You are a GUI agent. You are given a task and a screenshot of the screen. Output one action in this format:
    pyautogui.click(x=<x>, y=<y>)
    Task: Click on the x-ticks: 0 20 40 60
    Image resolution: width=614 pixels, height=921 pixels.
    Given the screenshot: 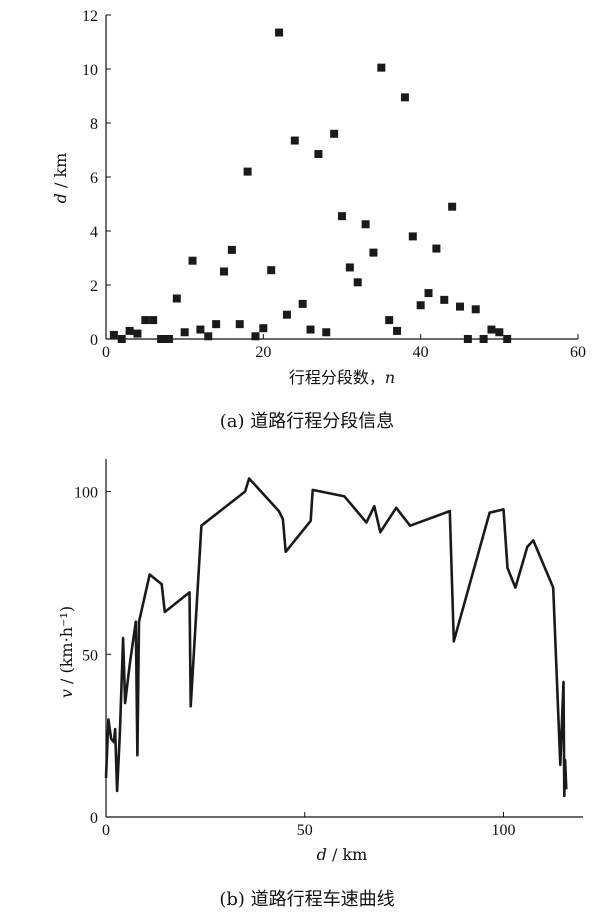 What is the action you would take?
    pyautogui.click(x=344, y=347)
    